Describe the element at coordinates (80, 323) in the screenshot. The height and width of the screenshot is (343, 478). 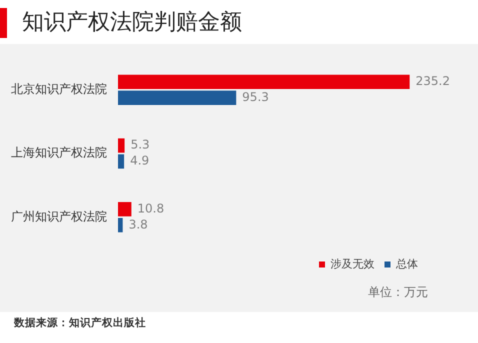
I see `source-note: 数据来源：知识产权出版社` at that location.